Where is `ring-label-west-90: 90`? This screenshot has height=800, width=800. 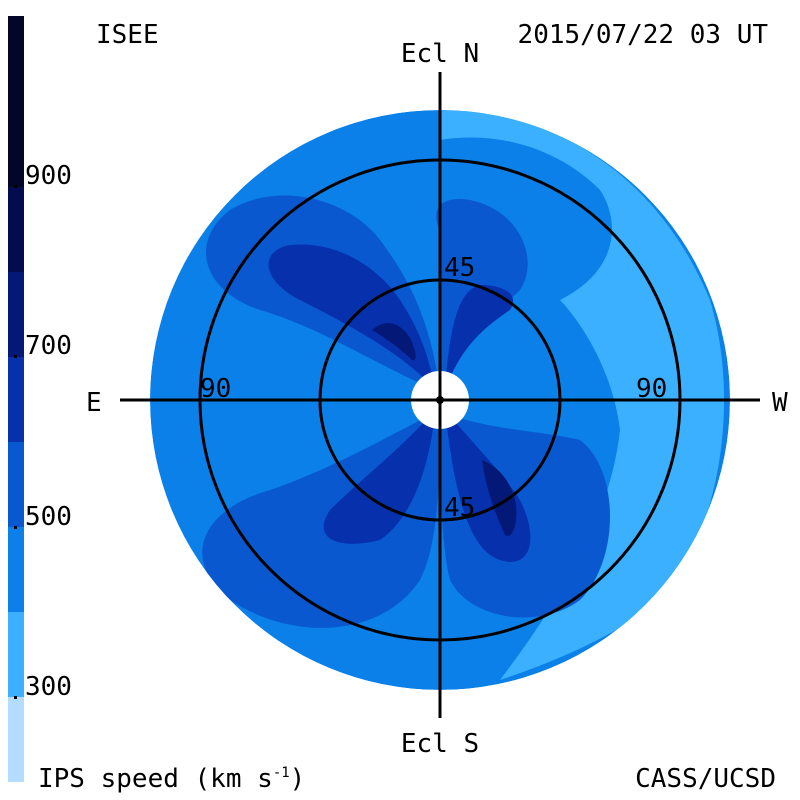 ring-label-west-90: 90 is located at coordinates (651, 389).